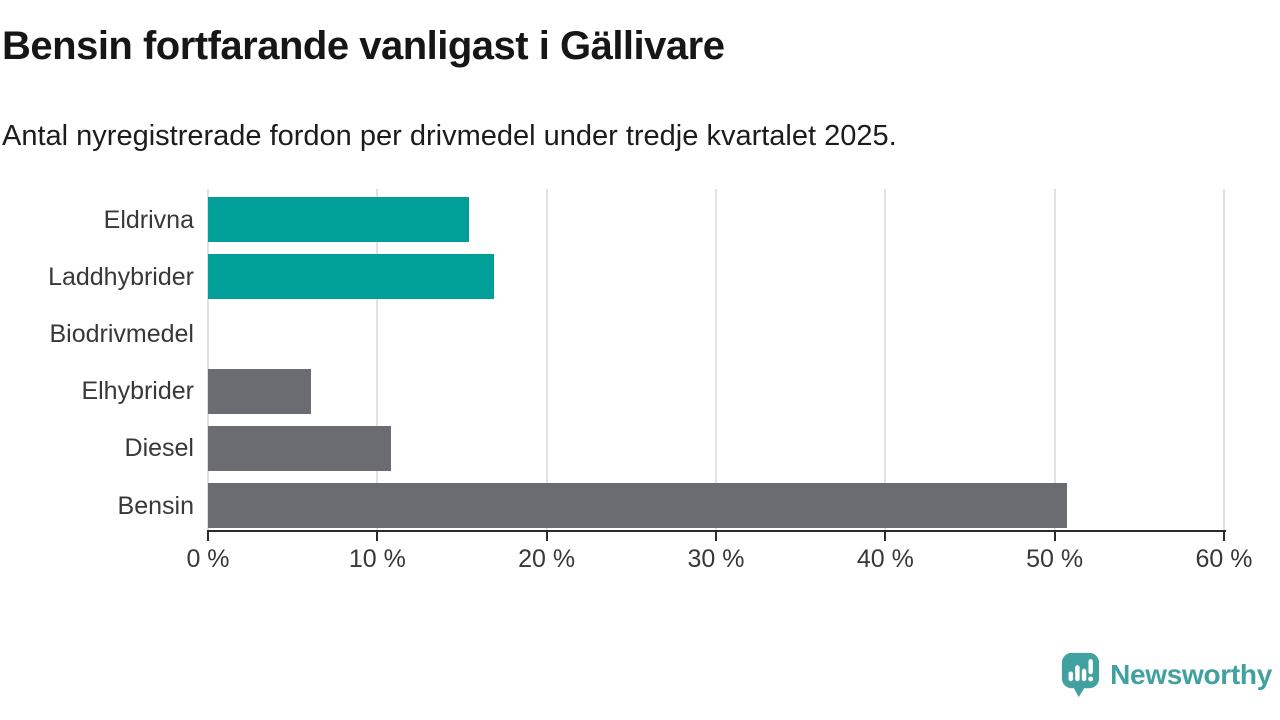 The width and height of the screenshot is (1280, 720). I want to click on x-tick-label-30: 30 %, so click(716, 559).